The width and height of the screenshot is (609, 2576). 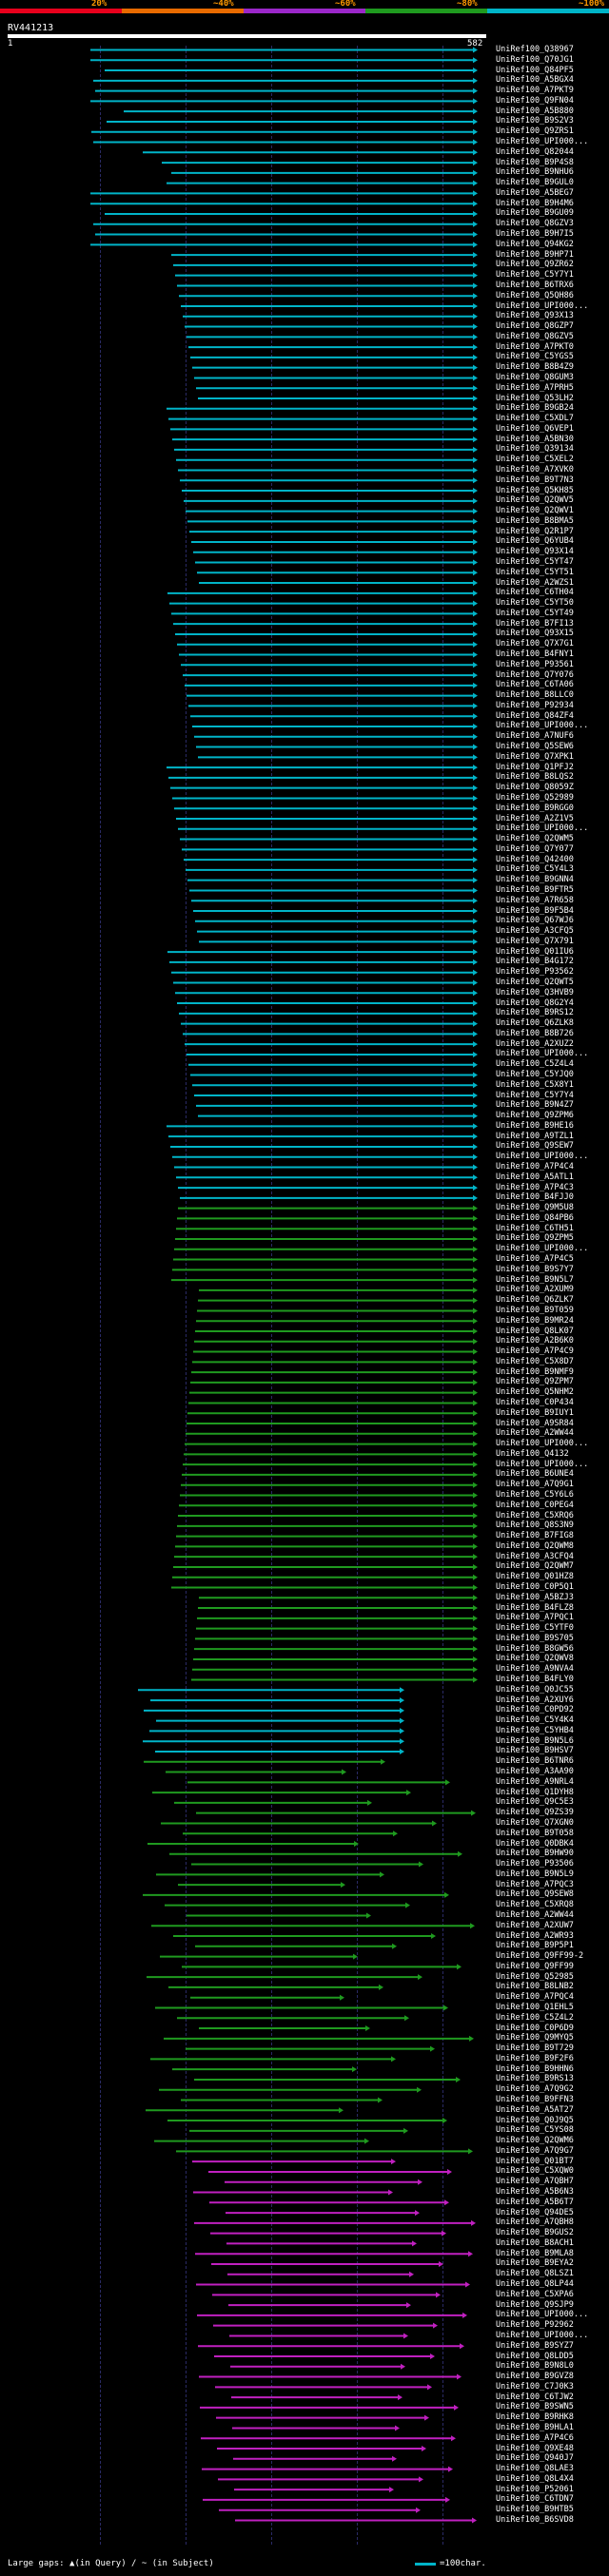 What do you see at coordinates (535, 1197) in the screenshot?
I see `hit-label: UniRef100_B4FJJ0` at bounding box center [535, 1197].